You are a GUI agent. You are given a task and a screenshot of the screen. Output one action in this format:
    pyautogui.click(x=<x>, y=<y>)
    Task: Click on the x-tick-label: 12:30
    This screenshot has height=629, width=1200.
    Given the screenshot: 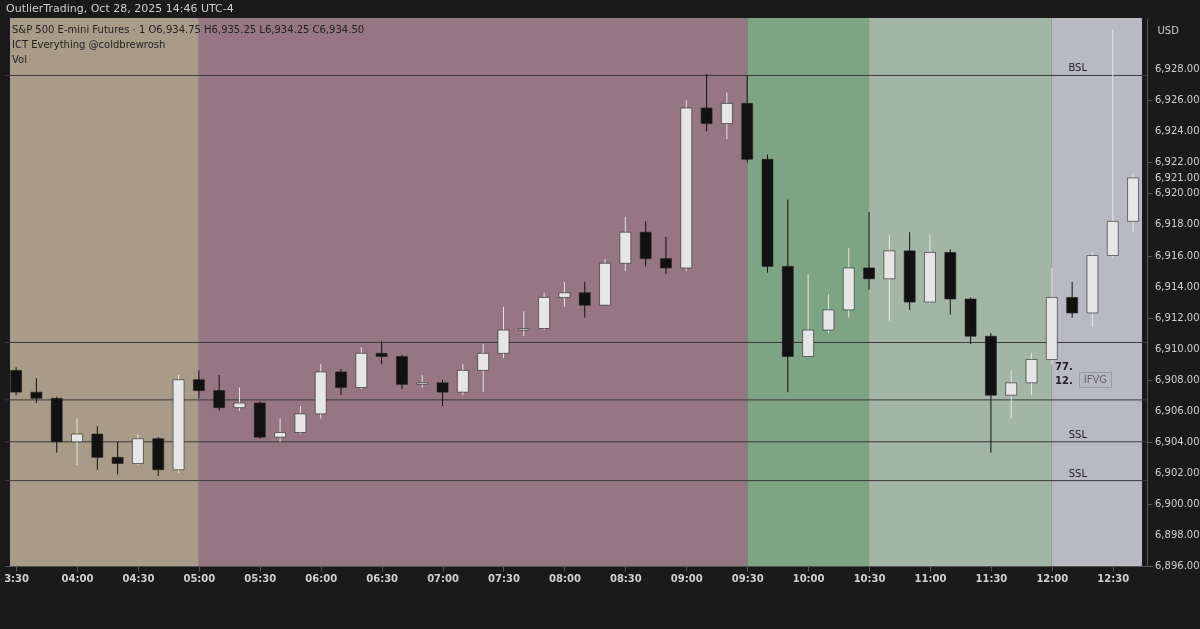 What is the action you would take?
    pyautogui.click(x=1113, y=578)
    